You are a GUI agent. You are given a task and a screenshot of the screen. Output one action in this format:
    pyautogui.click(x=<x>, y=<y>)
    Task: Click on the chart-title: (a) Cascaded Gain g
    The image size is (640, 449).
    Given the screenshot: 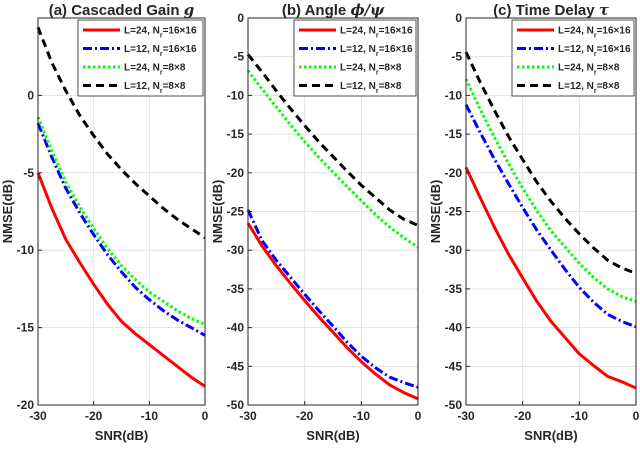 What is the action you would take?
    pyautogui.click(x=122, y=10)
    